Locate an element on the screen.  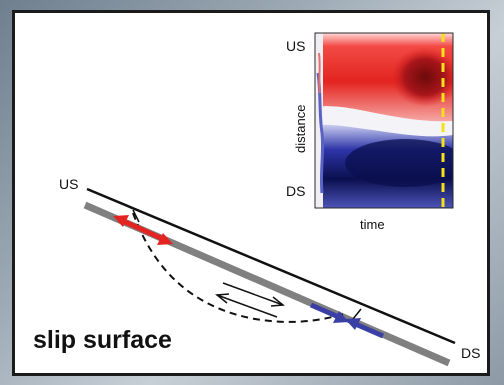
red-double-arrow is located at coordinates (143, 230).